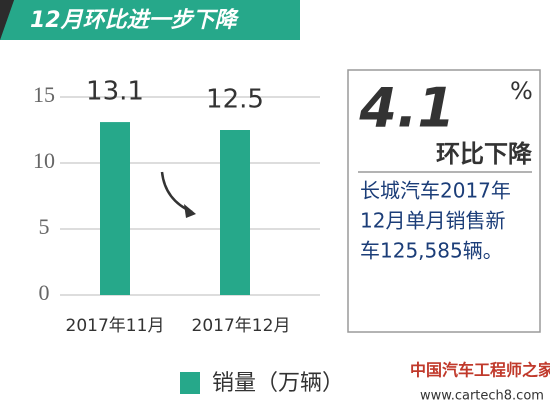  I want to click on highlight-unit: %, so click(521, 91).